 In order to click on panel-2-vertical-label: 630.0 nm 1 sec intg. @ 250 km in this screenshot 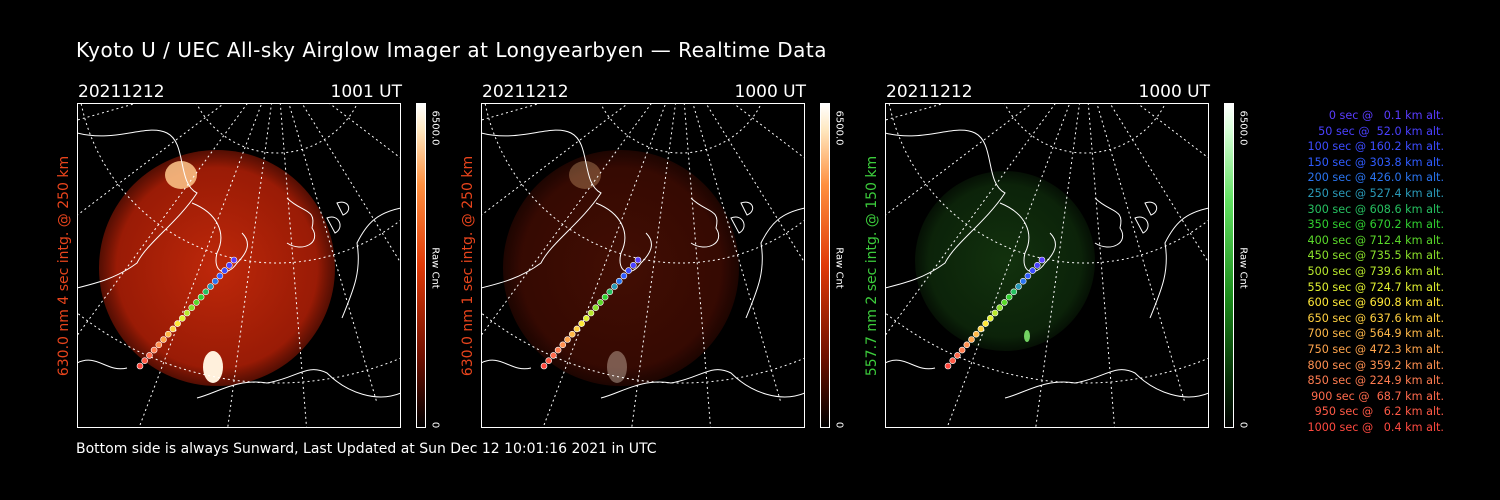, I will do `click(468, 265)`.